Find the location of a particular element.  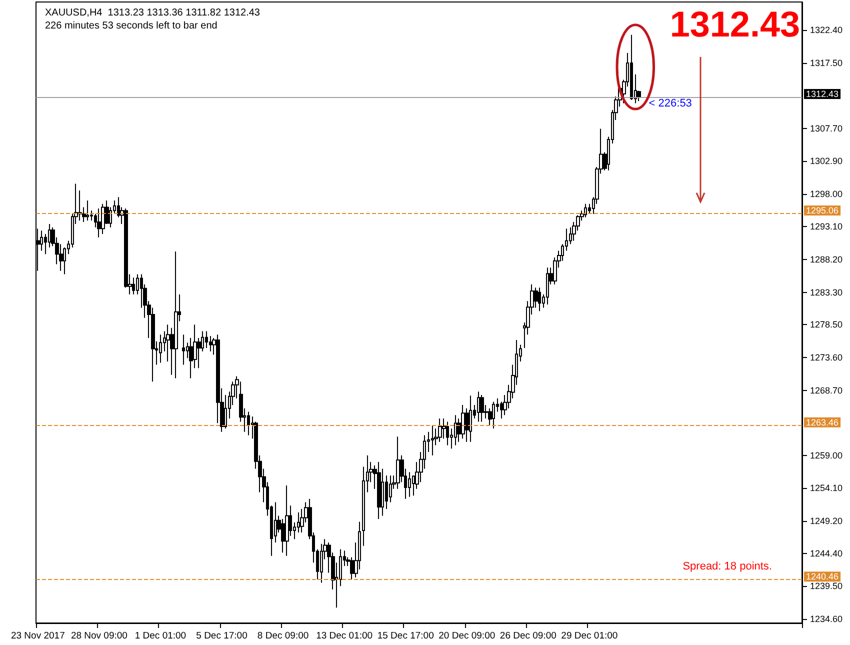

y-tick-label: 1268.70 is located at coordinates (826, 390).